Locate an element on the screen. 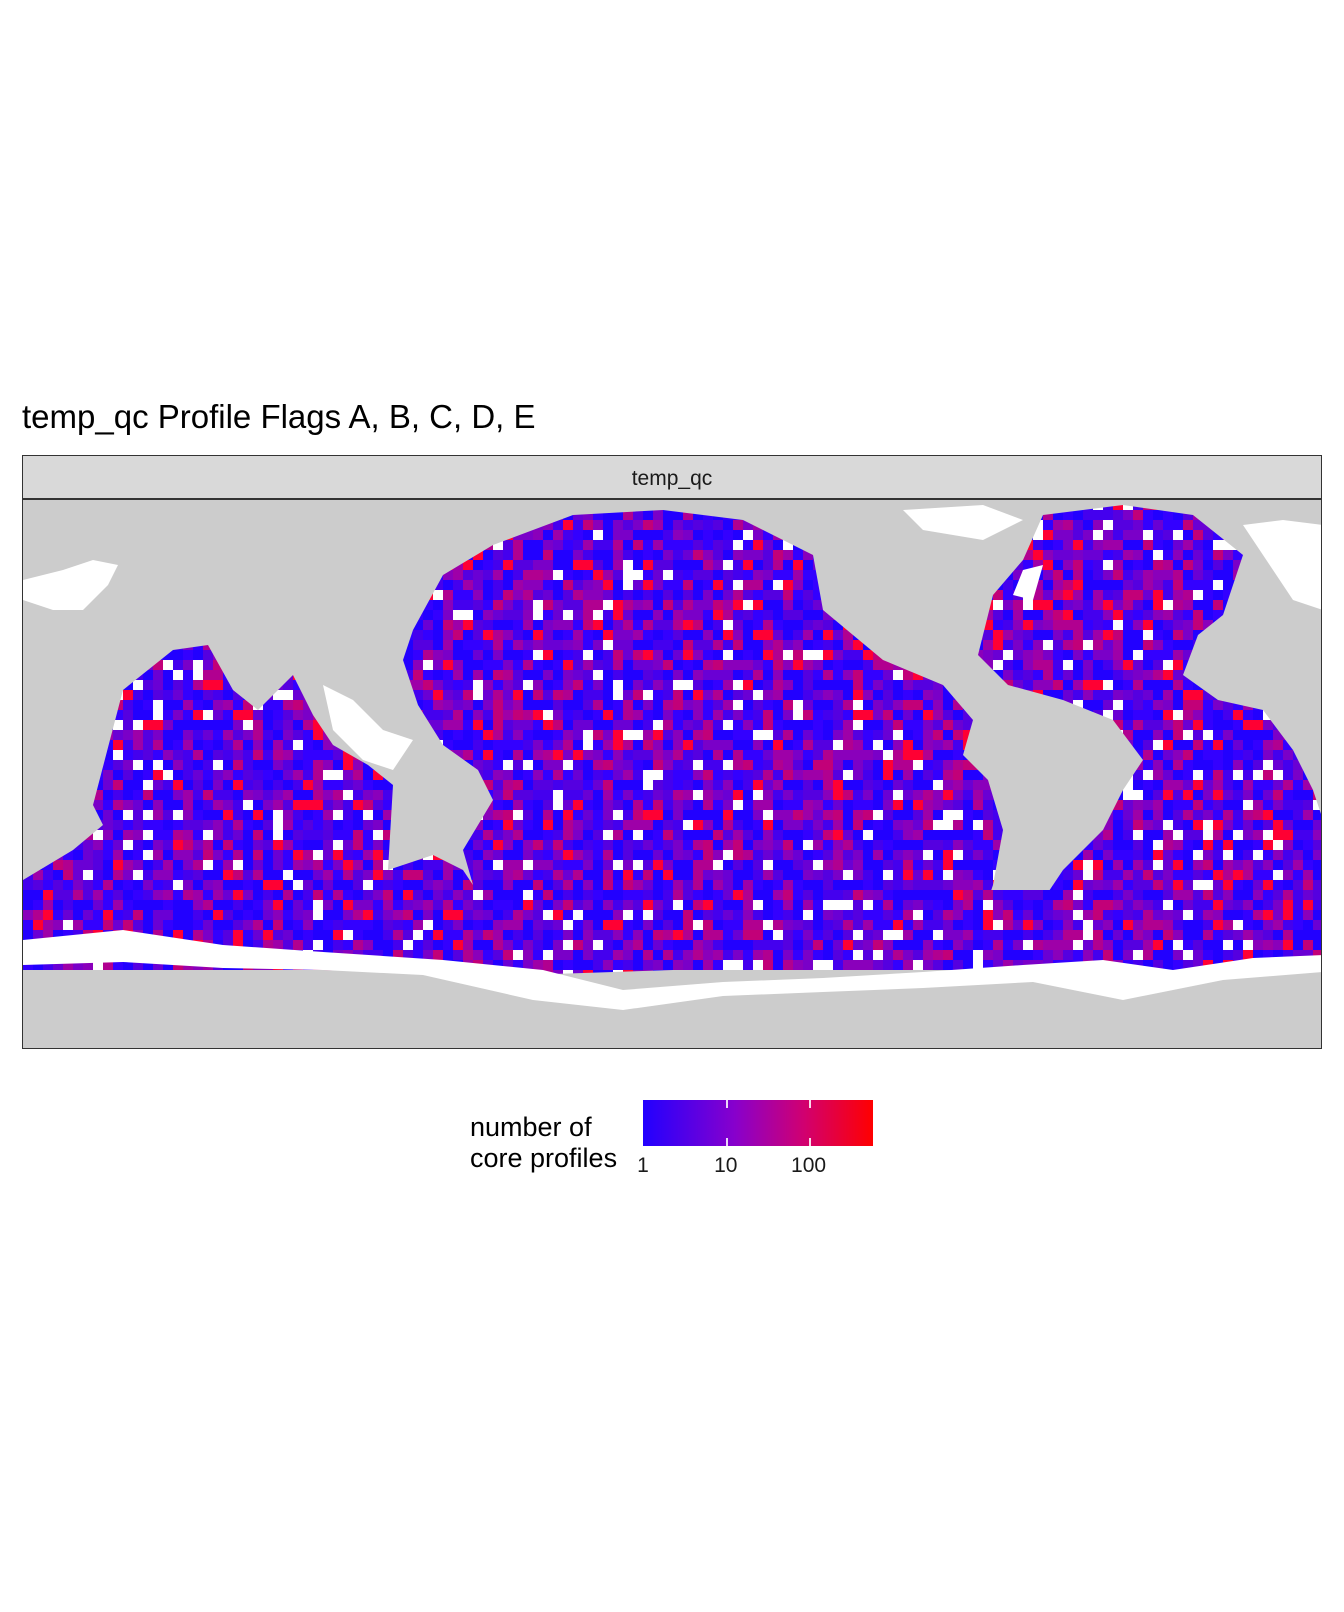 This screenshot has width=1344, height=1612. hudson-bay is located at coordinates (1028, 582).